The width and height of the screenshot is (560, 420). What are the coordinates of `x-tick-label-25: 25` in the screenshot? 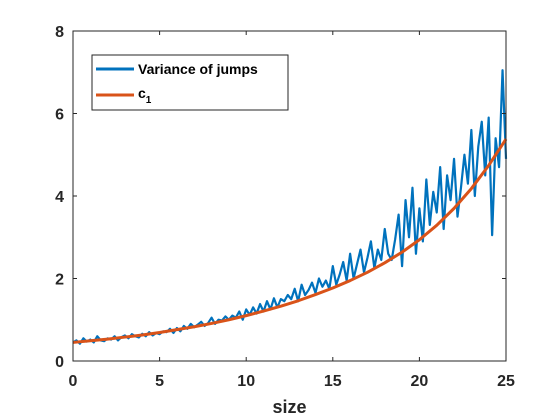 It's located at (506, 381).